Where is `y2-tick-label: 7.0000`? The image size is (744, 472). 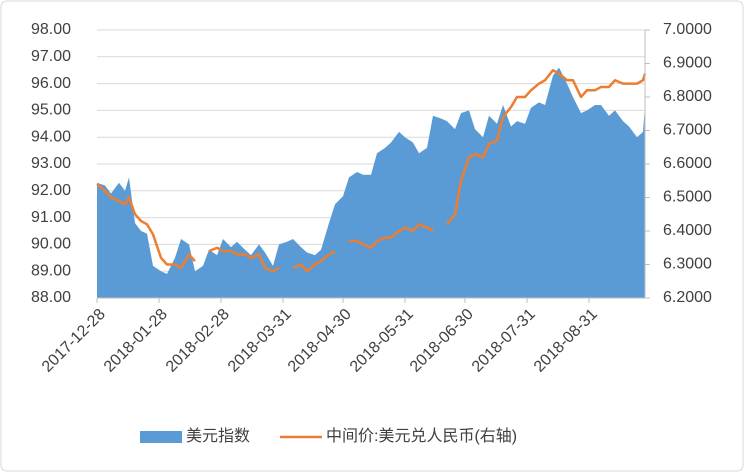
y2-tick-label: 7.0000 is located at coordinates (687, 29).